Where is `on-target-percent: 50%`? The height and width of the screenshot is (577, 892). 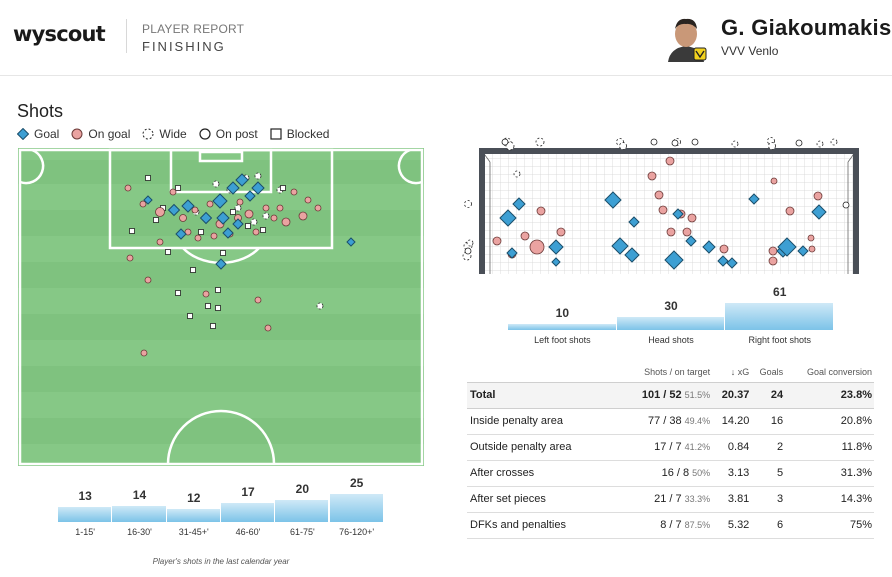
on-target-percent: 50% is located at coordinates (701, 473).